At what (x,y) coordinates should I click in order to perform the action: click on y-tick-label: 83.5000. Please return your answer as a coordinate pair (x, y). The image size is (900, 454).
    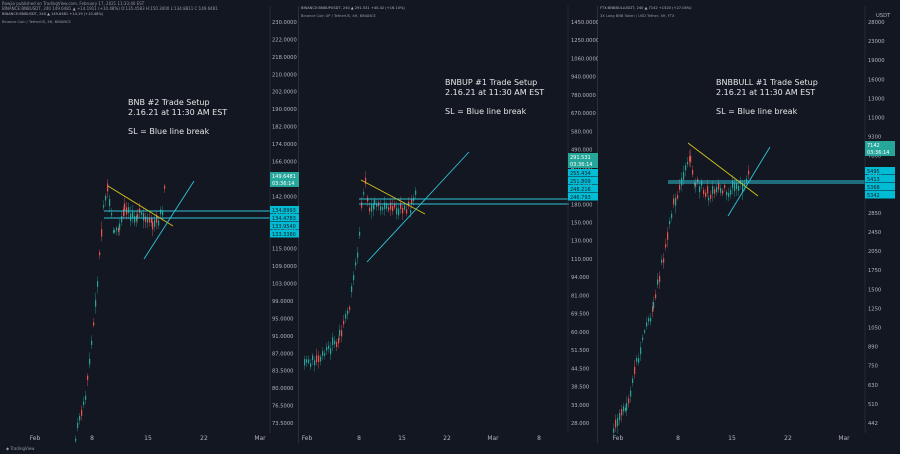
    Looking at the image, I should click on (282, 372).